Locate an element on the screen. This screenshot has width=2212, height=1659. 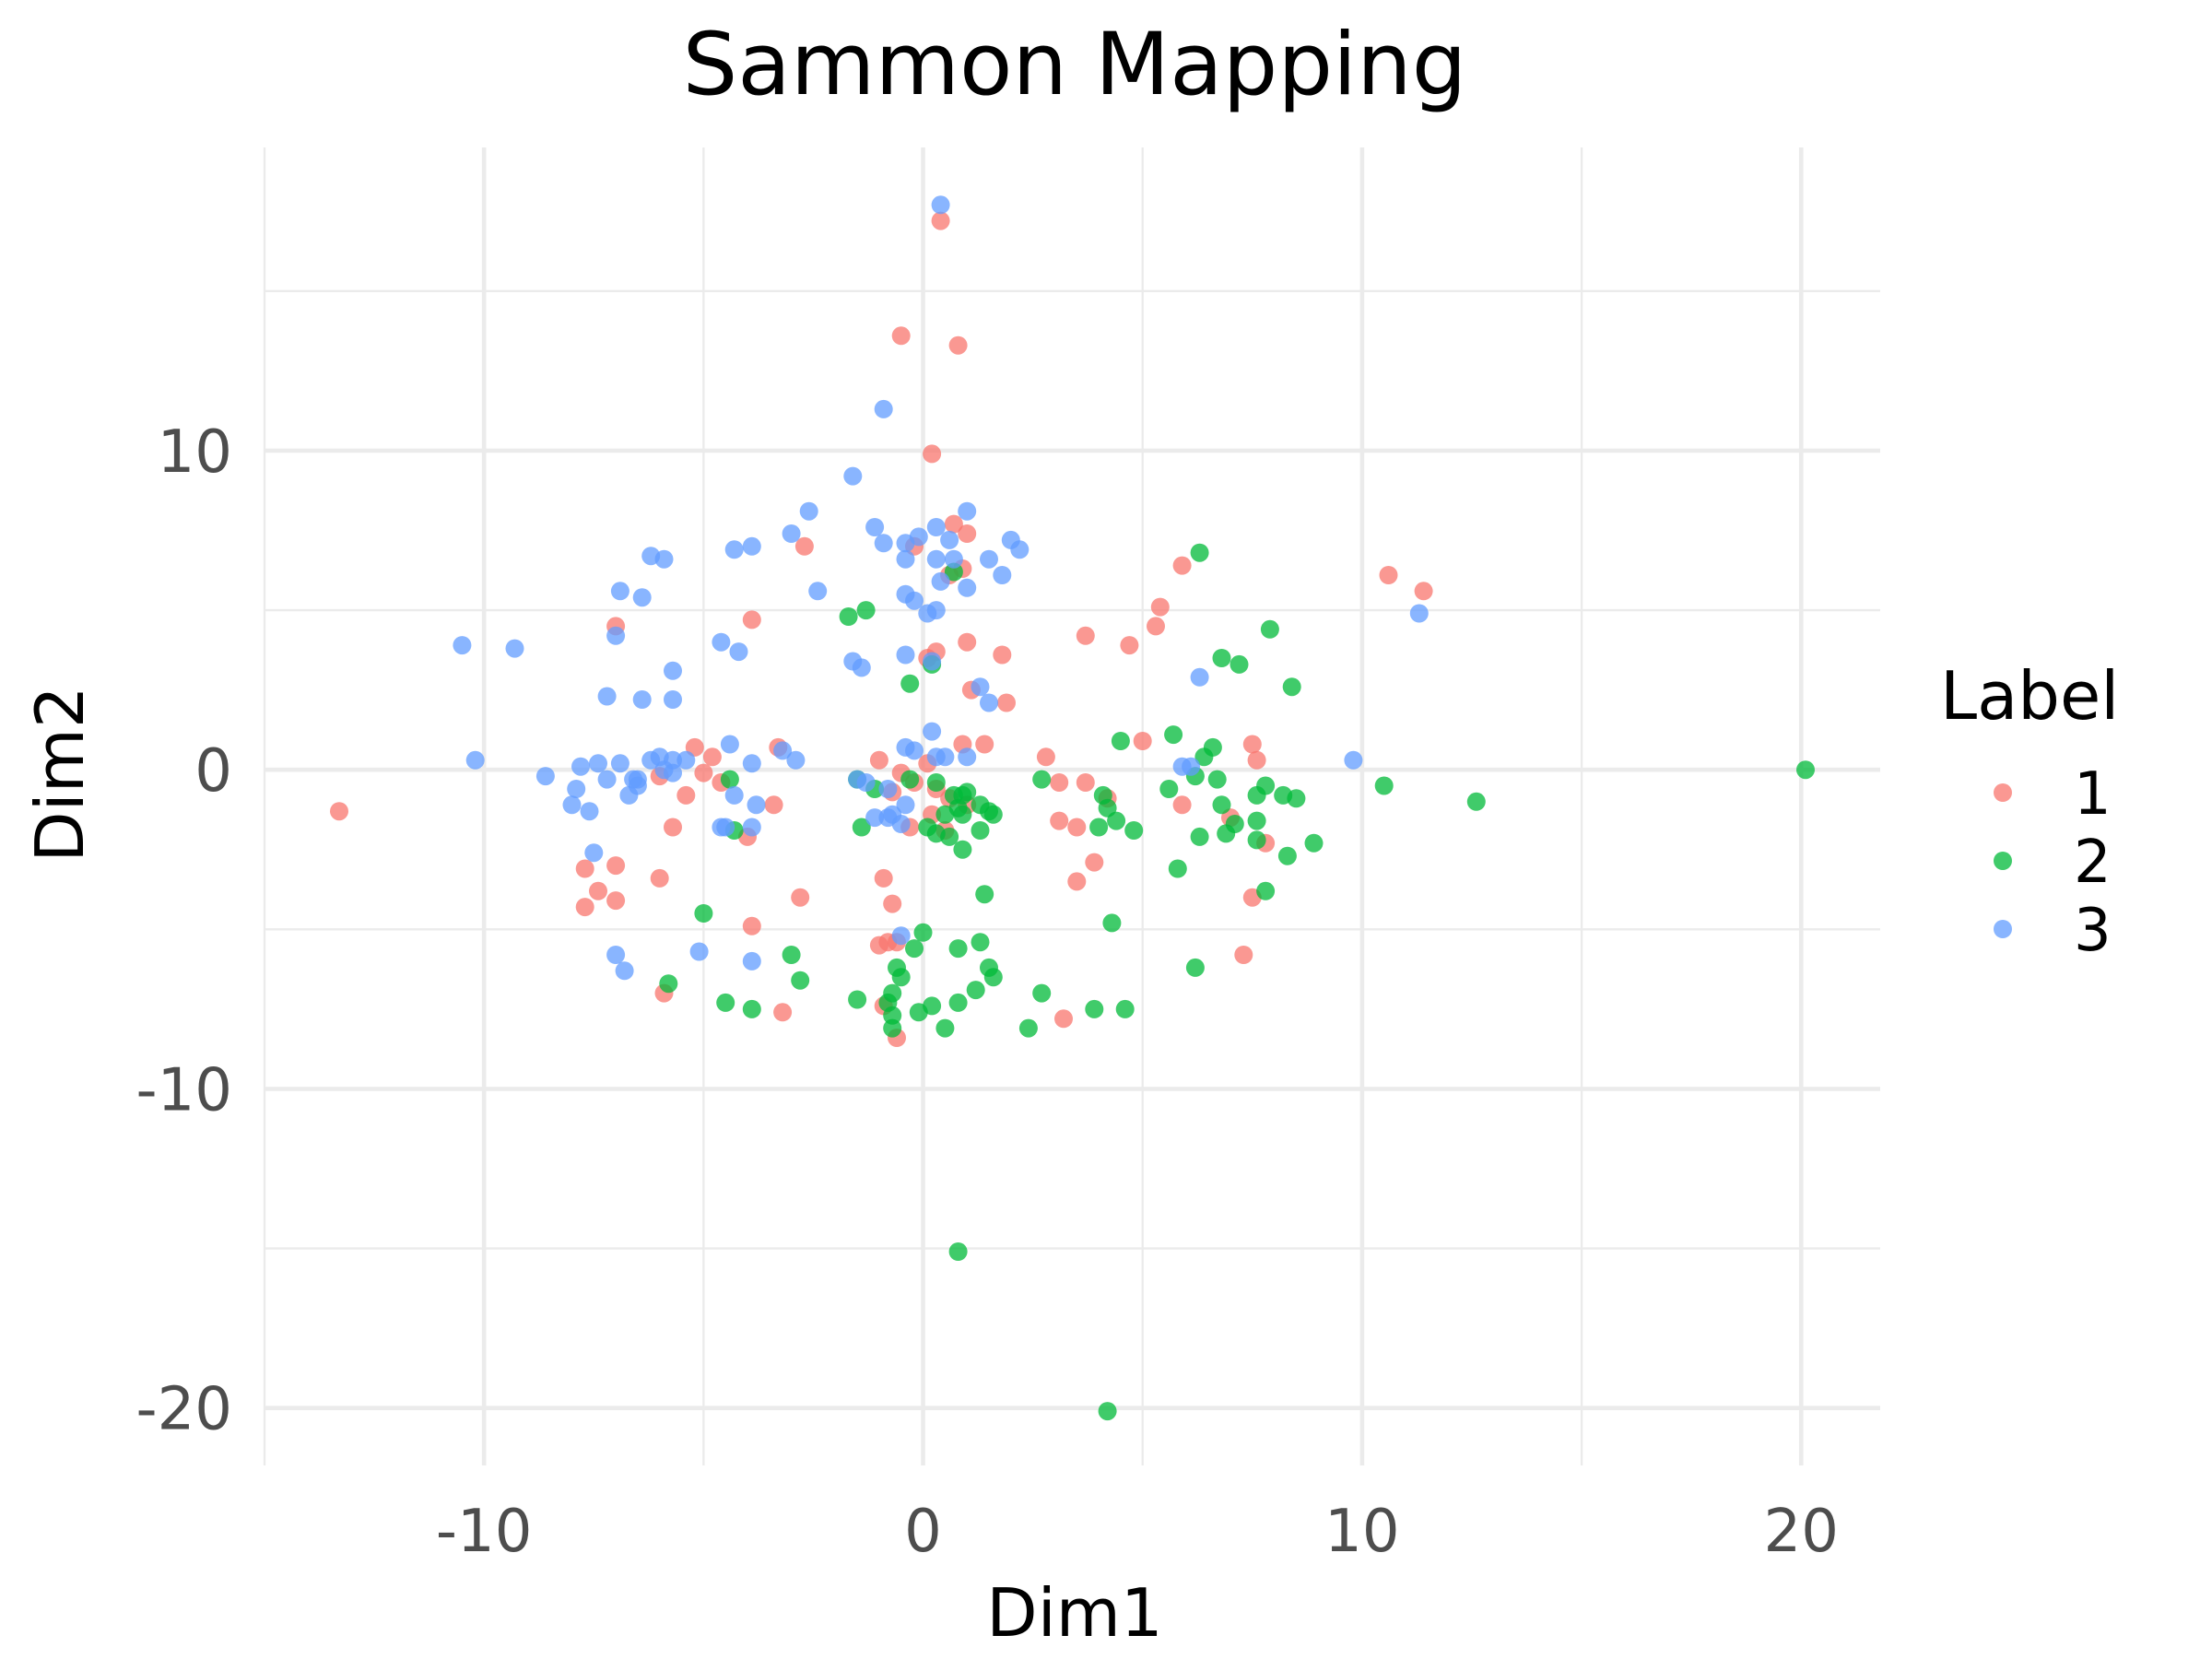
x-tick-label: 0 is located at coordinates (923, 1532).